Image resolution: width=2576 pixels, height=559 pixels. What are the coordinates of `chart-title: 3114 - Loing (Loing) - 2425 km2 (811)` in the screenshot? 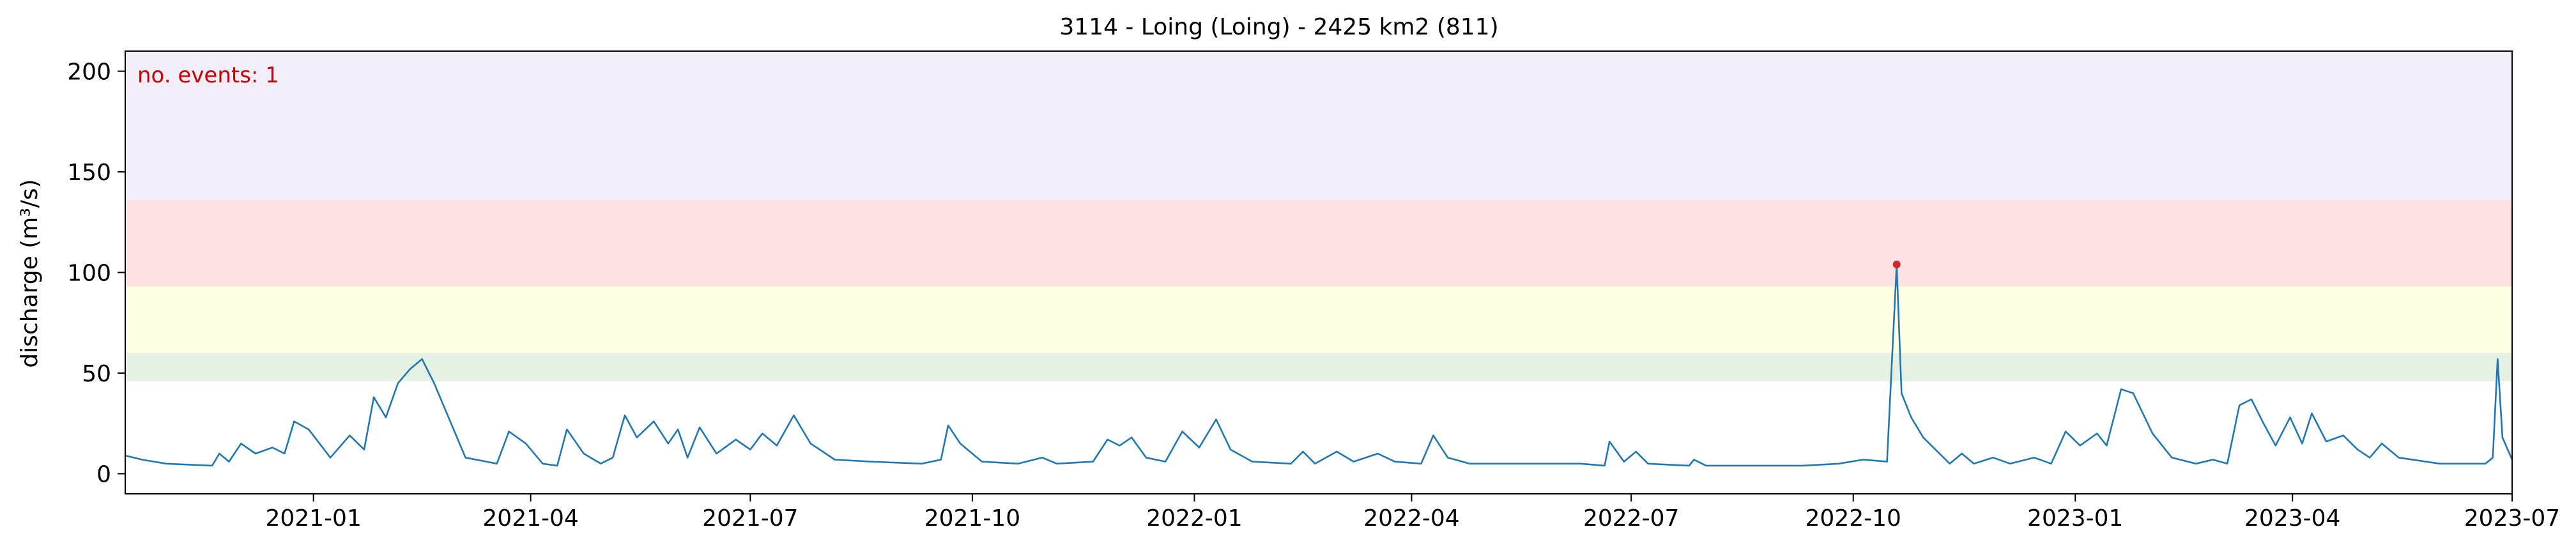 It's located at (1278, 27).